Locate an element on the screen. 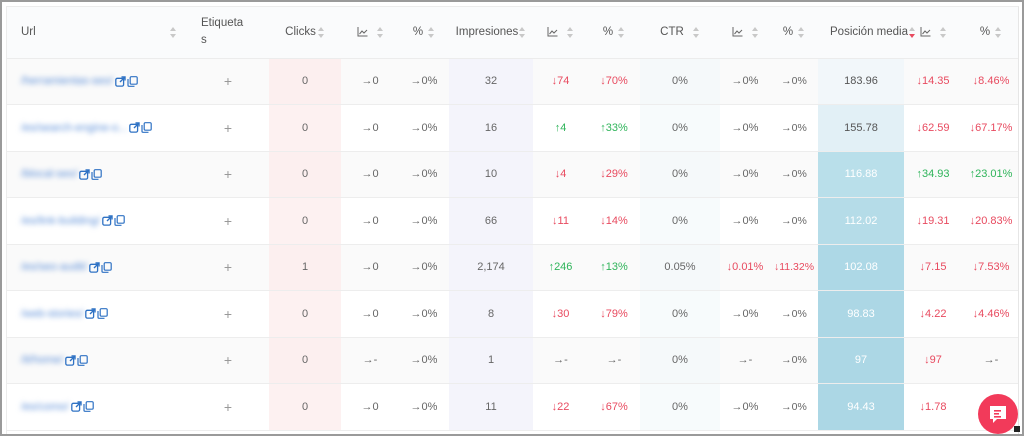 The width and height of the screenshot is (1024, 436). url-link: /it/home/ is located at coordinates (42, 360).